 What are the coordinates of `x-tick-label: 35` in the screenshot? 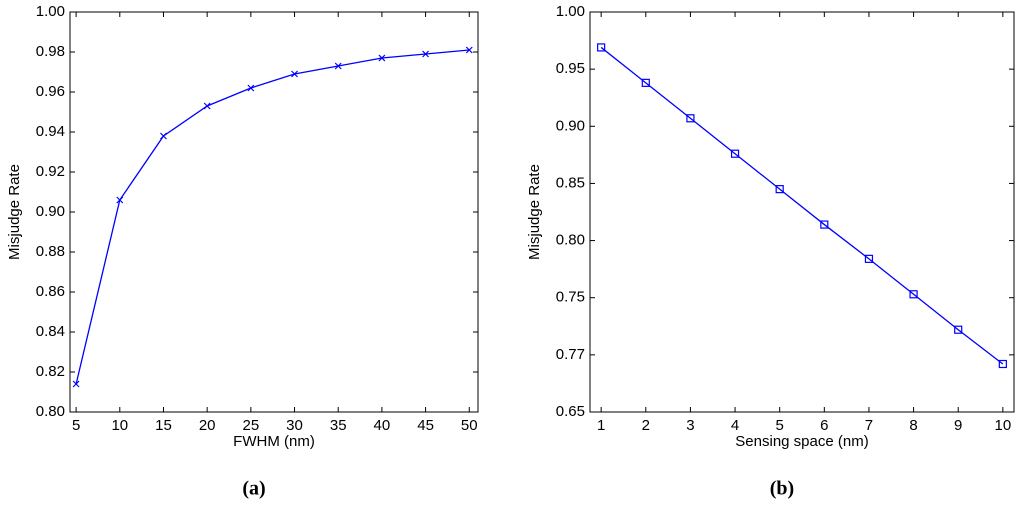 It's located at (338, 425).